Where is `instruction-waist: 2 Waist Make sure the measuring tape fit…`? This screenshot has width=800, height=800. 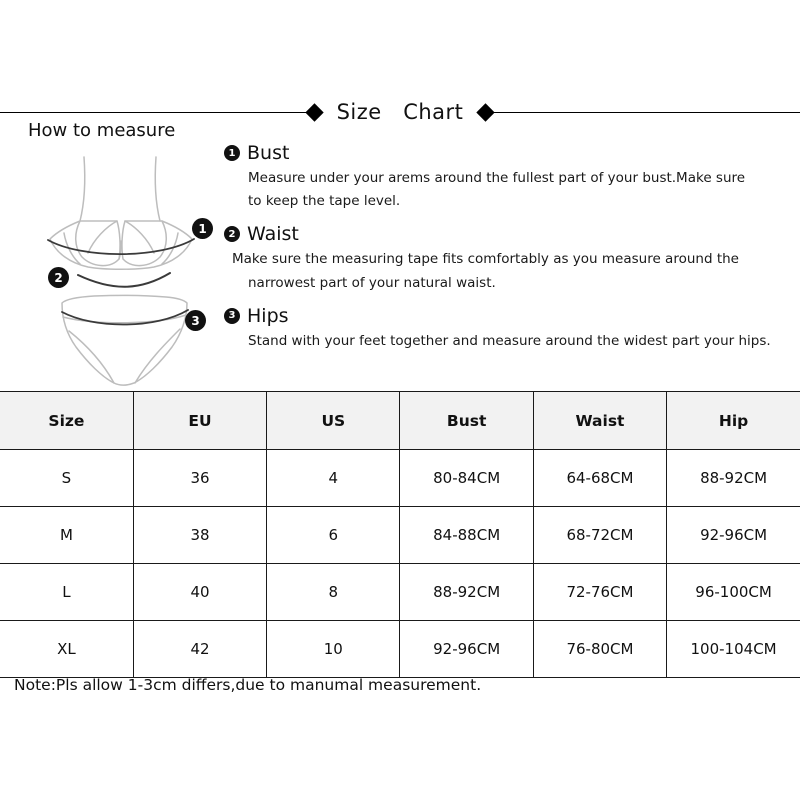 instruction-waist: 2 Waist Make sure the measuring tape fit… is located at coordinates (506, 258).